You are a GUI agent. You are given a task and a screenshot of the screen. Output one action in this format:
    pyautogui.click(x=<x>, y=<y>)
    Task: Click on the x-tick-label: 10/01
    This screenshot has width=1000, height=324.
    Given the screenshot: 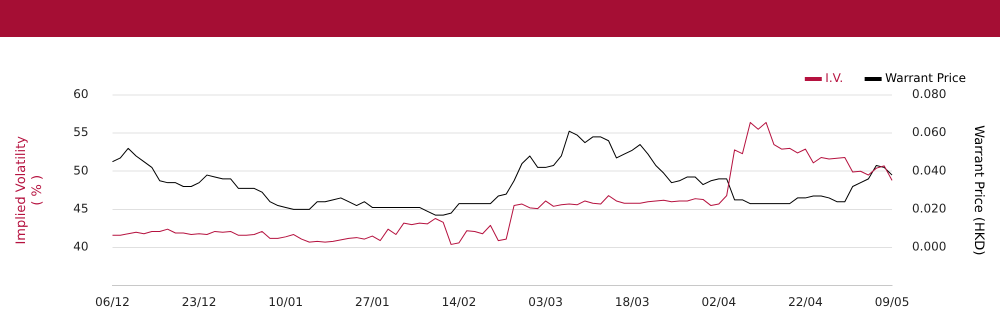 What is the action you would take?
    pyautogui.click(x=286, y=301)
    